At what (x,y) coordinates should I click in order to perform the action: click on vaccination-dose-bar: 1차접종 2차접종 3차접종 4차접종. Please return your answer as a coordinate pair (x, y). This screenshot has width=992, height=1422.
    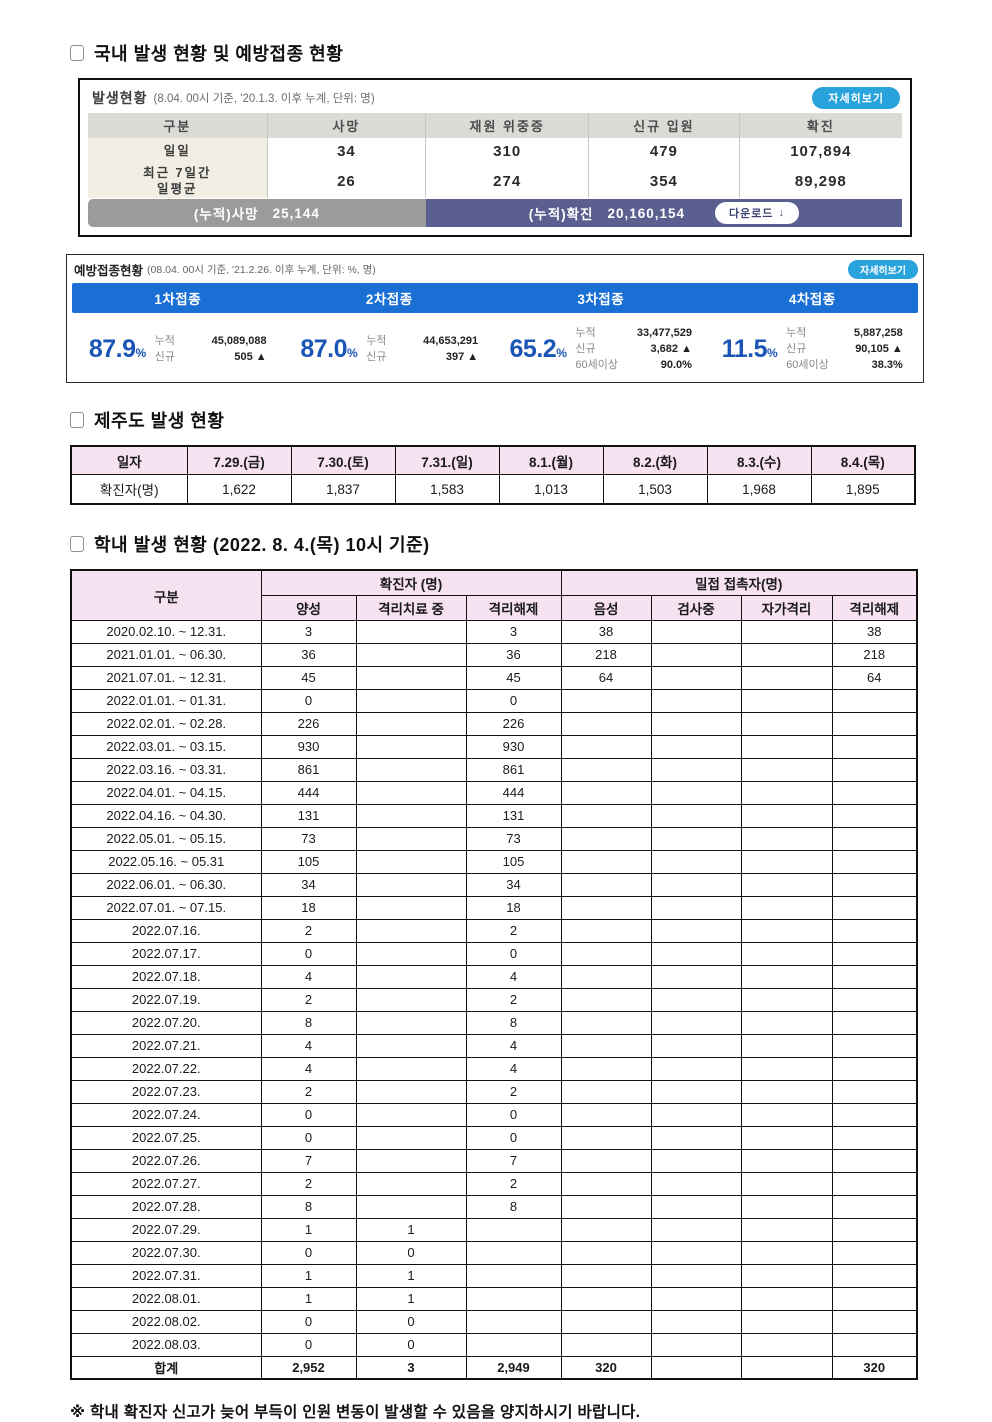
    Looking at the image, I should click on (495, 298).